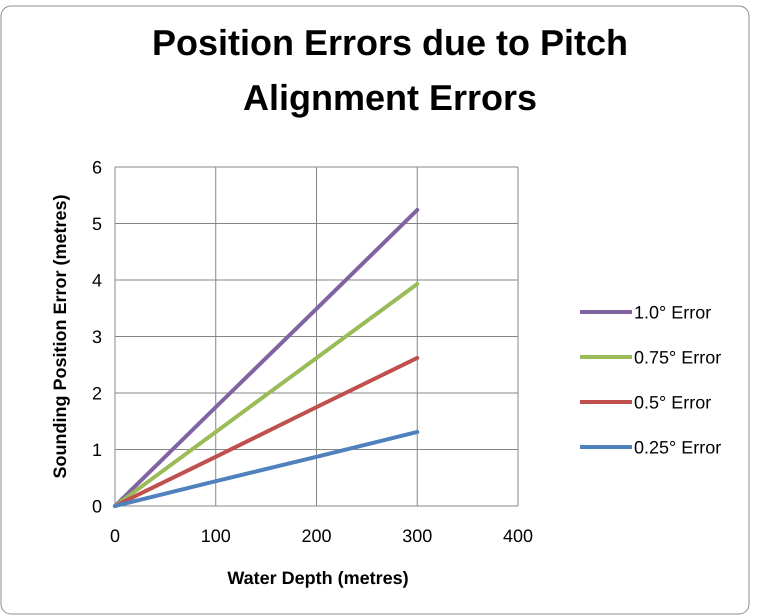 This screenshot has width=759, height=616. What do you see at coordinates (97, 167) in the screenshot?
I see `y-tick-label: 6` at bounding box center [97, 167].